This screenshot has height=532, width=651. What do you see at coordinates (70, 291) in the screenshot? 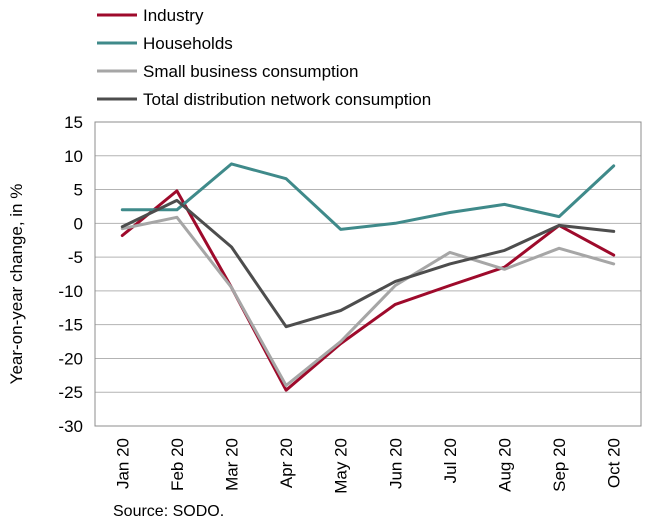
I see `y-tick-label: -10` at bounding box center [70, 291].